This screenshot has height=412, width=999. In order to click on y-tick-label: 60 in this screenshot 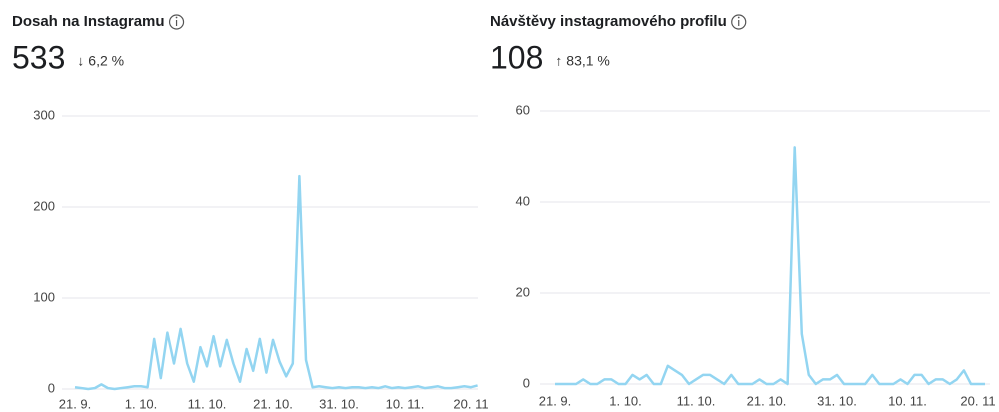, I will do `click(523, 109)`.